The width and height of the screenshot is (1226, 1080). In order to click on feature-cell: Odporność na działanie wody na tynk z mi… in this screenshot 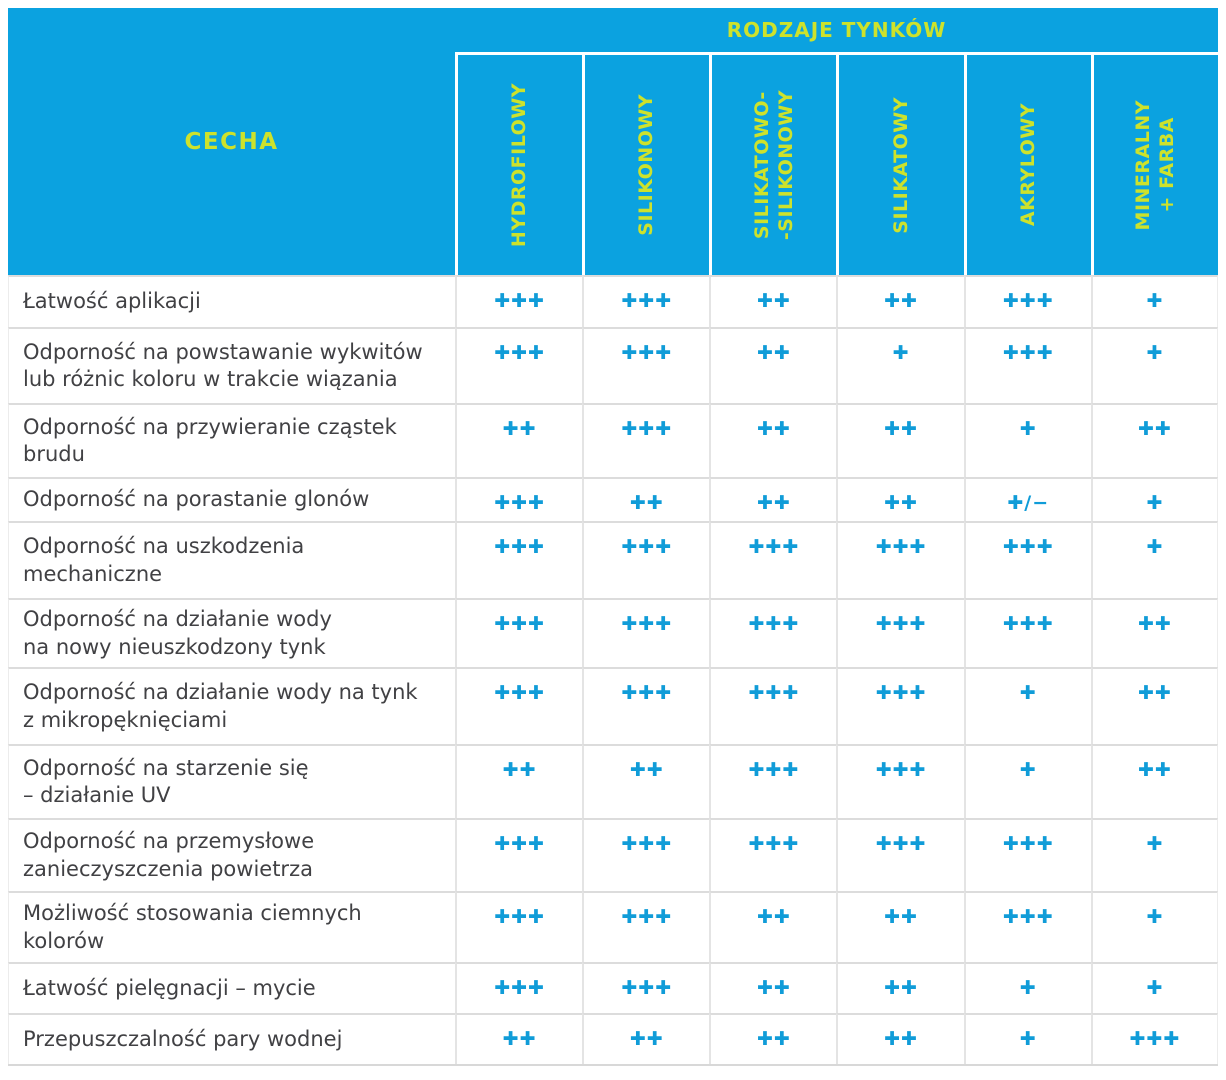, I will do `click(231, 705)`.